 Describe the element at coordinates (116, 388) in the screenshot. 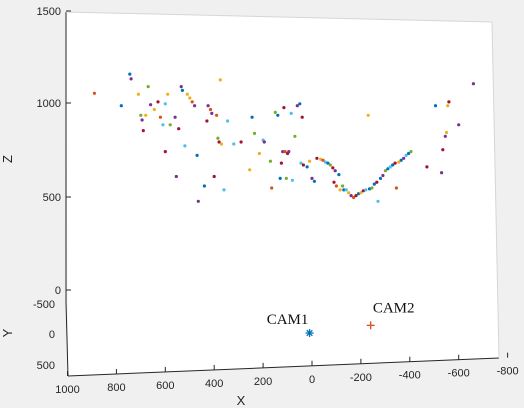

I see `x-tick-label: 800` at that location.